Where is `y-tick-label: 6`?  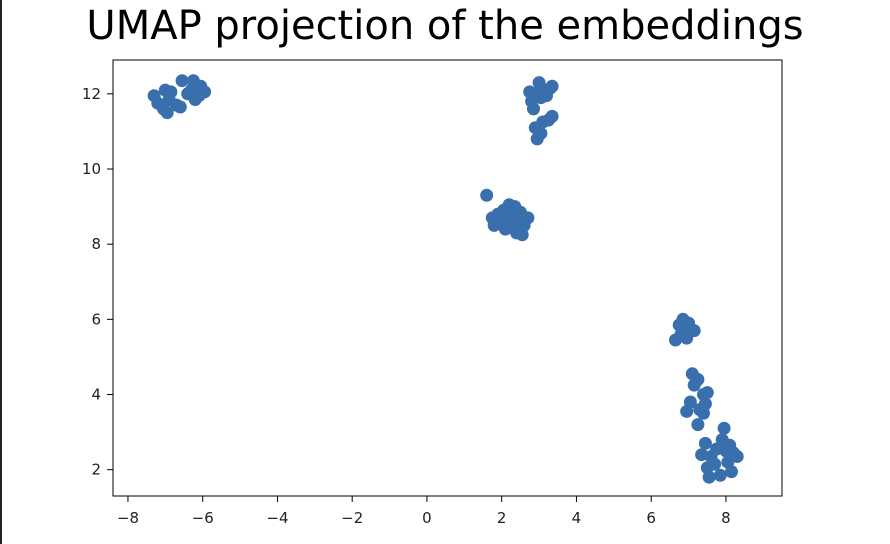 y-tick-label: 6 is located at coordinates (96, 319).